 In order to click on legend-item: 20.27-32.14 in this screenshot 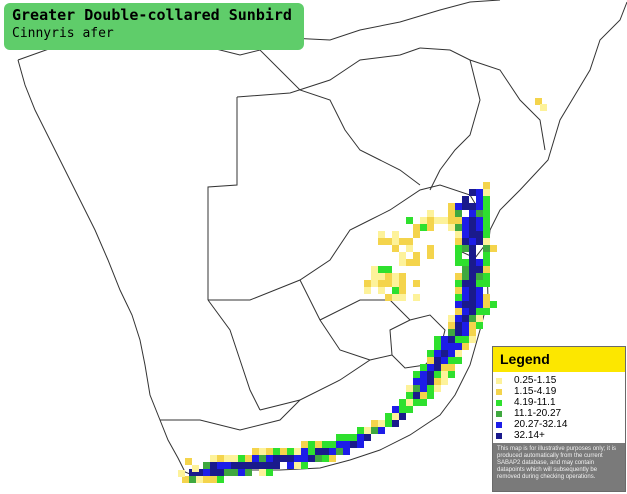, I will do `click(559, 424)`.